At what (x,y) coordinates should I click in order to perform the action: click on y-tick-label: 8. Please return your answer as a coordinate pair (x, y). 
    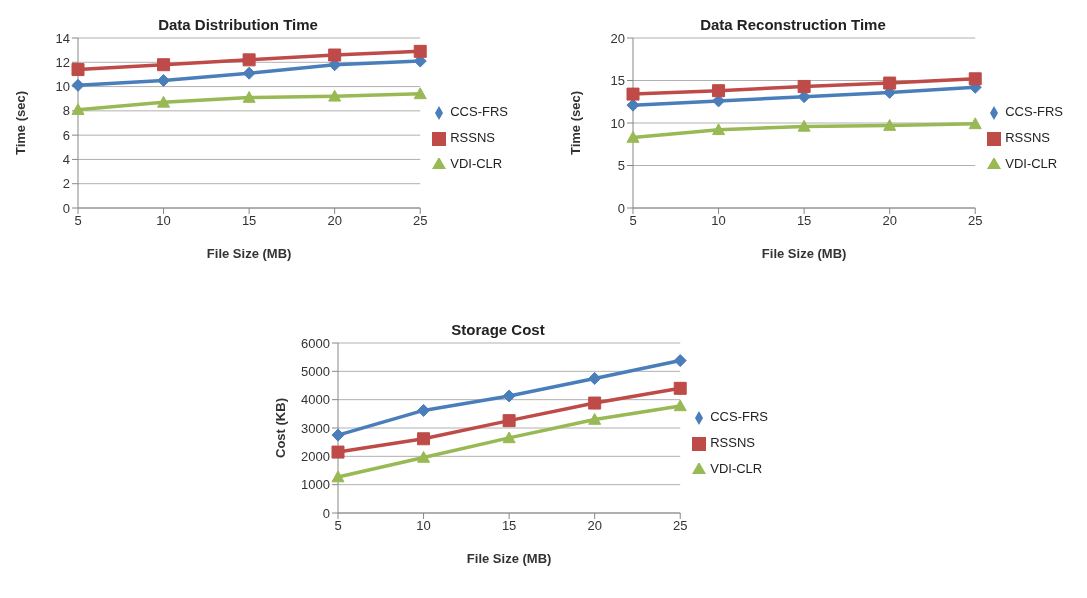
    Looking at the image, I should click on (66, 111).